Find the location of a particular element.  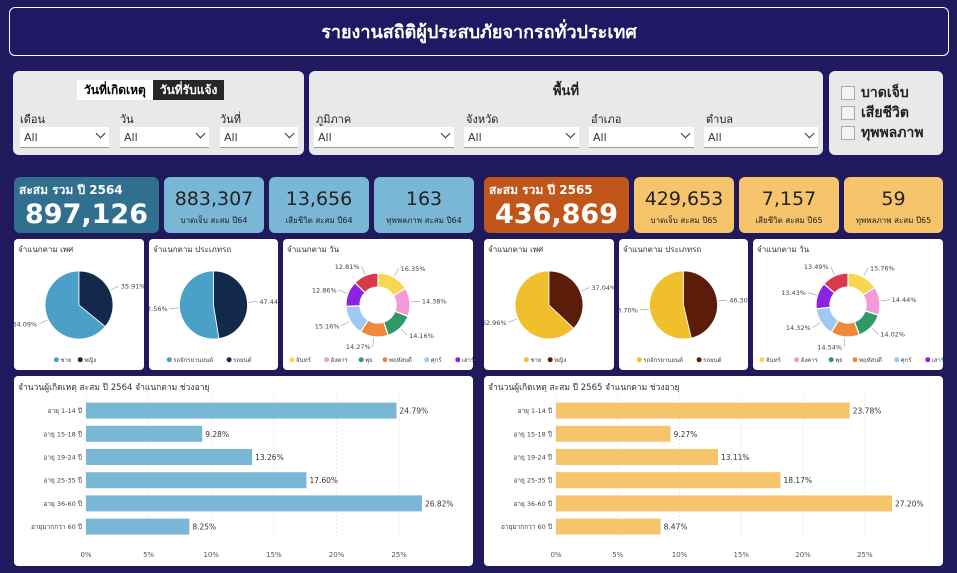

date-type-report-button: วันที่รับแจ้ง is located at coordinates (188, 90).